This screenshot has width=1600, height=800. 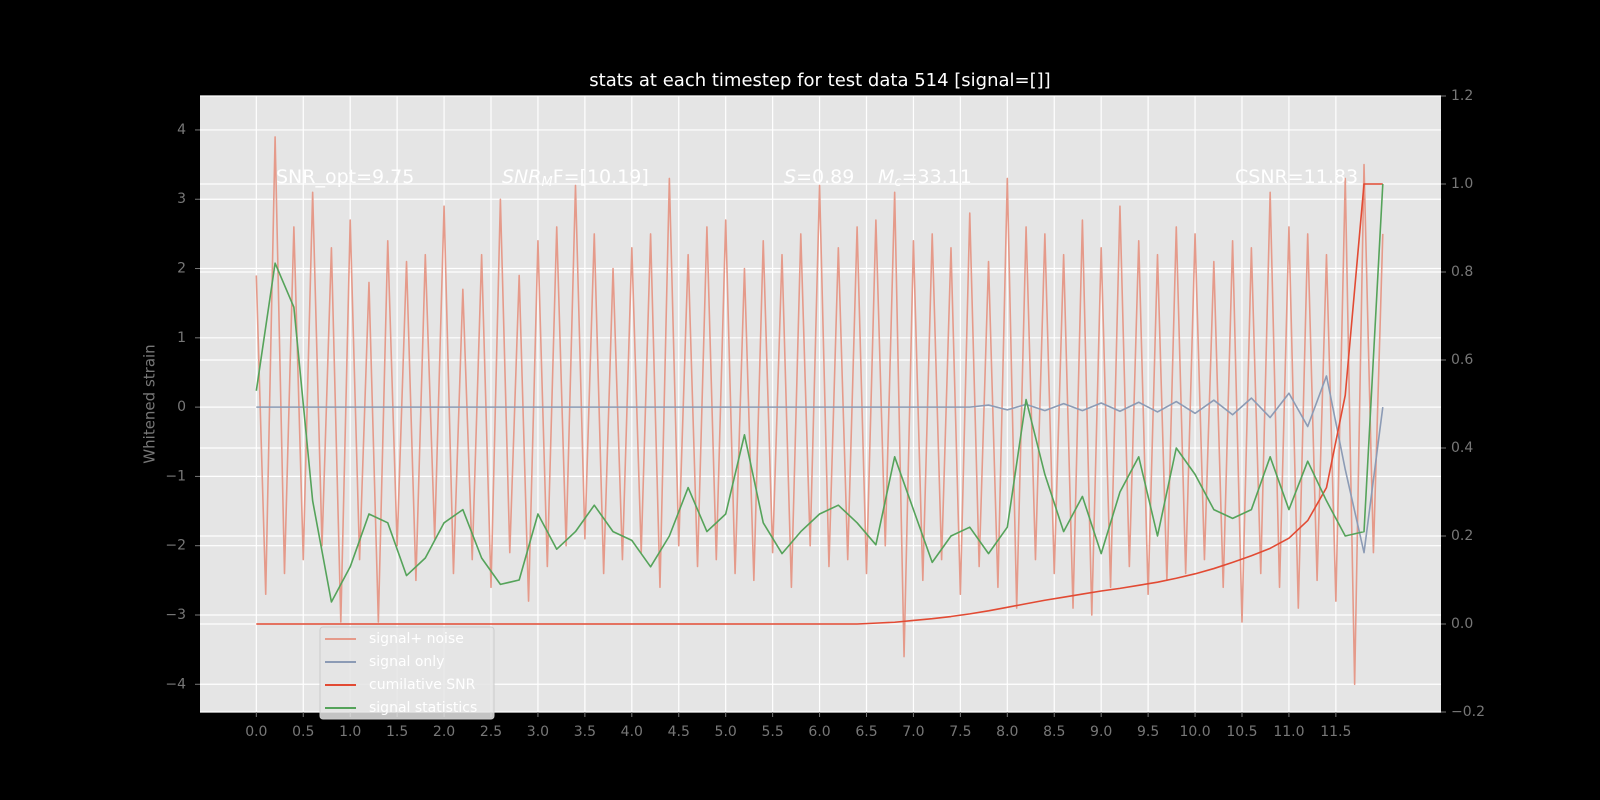 I want to click on annotation-text: SNR, so click(x=521, y=177).